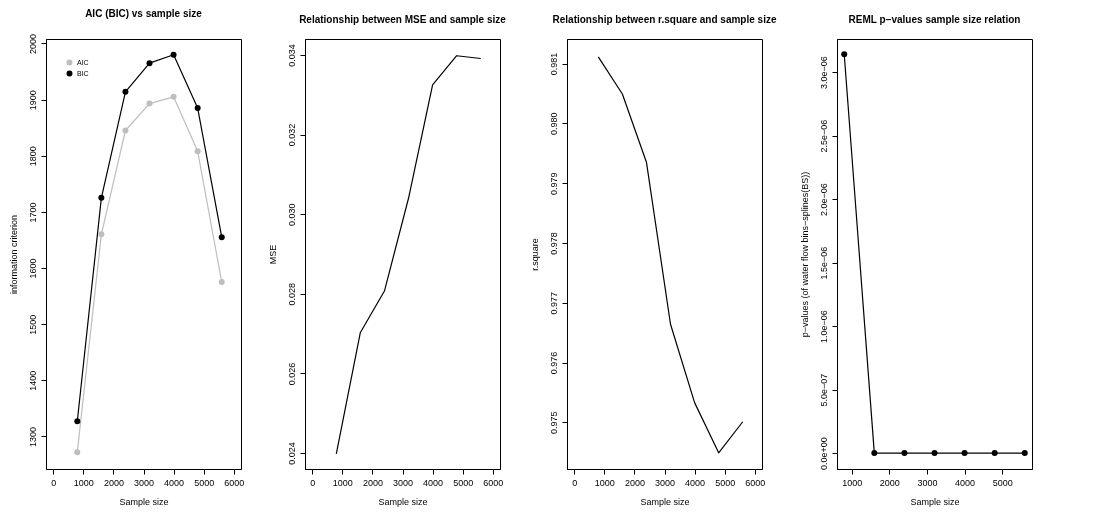 The width and height of the screenshot is (1115, 515). What do you see at coordinates (32, 100) in the screenshot?
I see `y-tick-label: 1900` at bounding box center [32, 100].